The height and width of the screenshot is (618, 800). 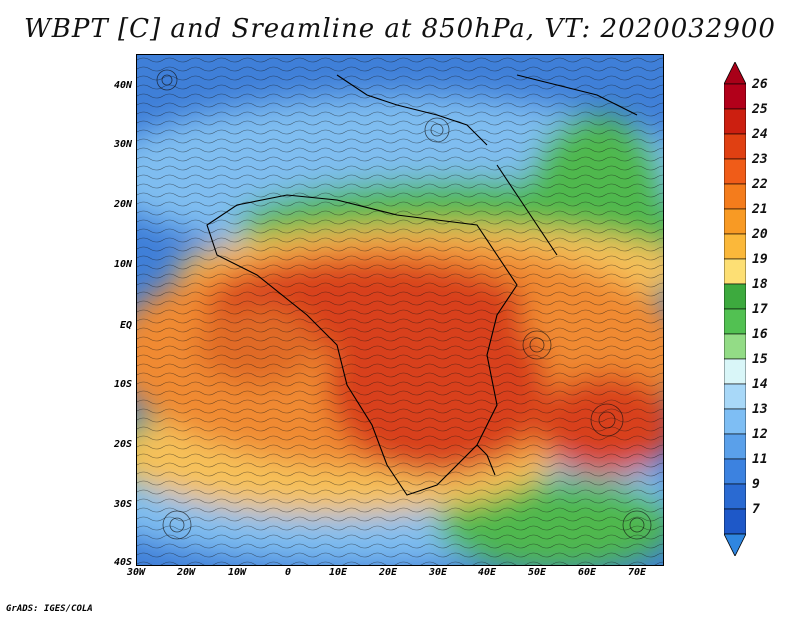 What do you see at coordinates (760, 259) in the screenshot?
I see `colorbar-level-label: 19` at bounding box center [760, 259].